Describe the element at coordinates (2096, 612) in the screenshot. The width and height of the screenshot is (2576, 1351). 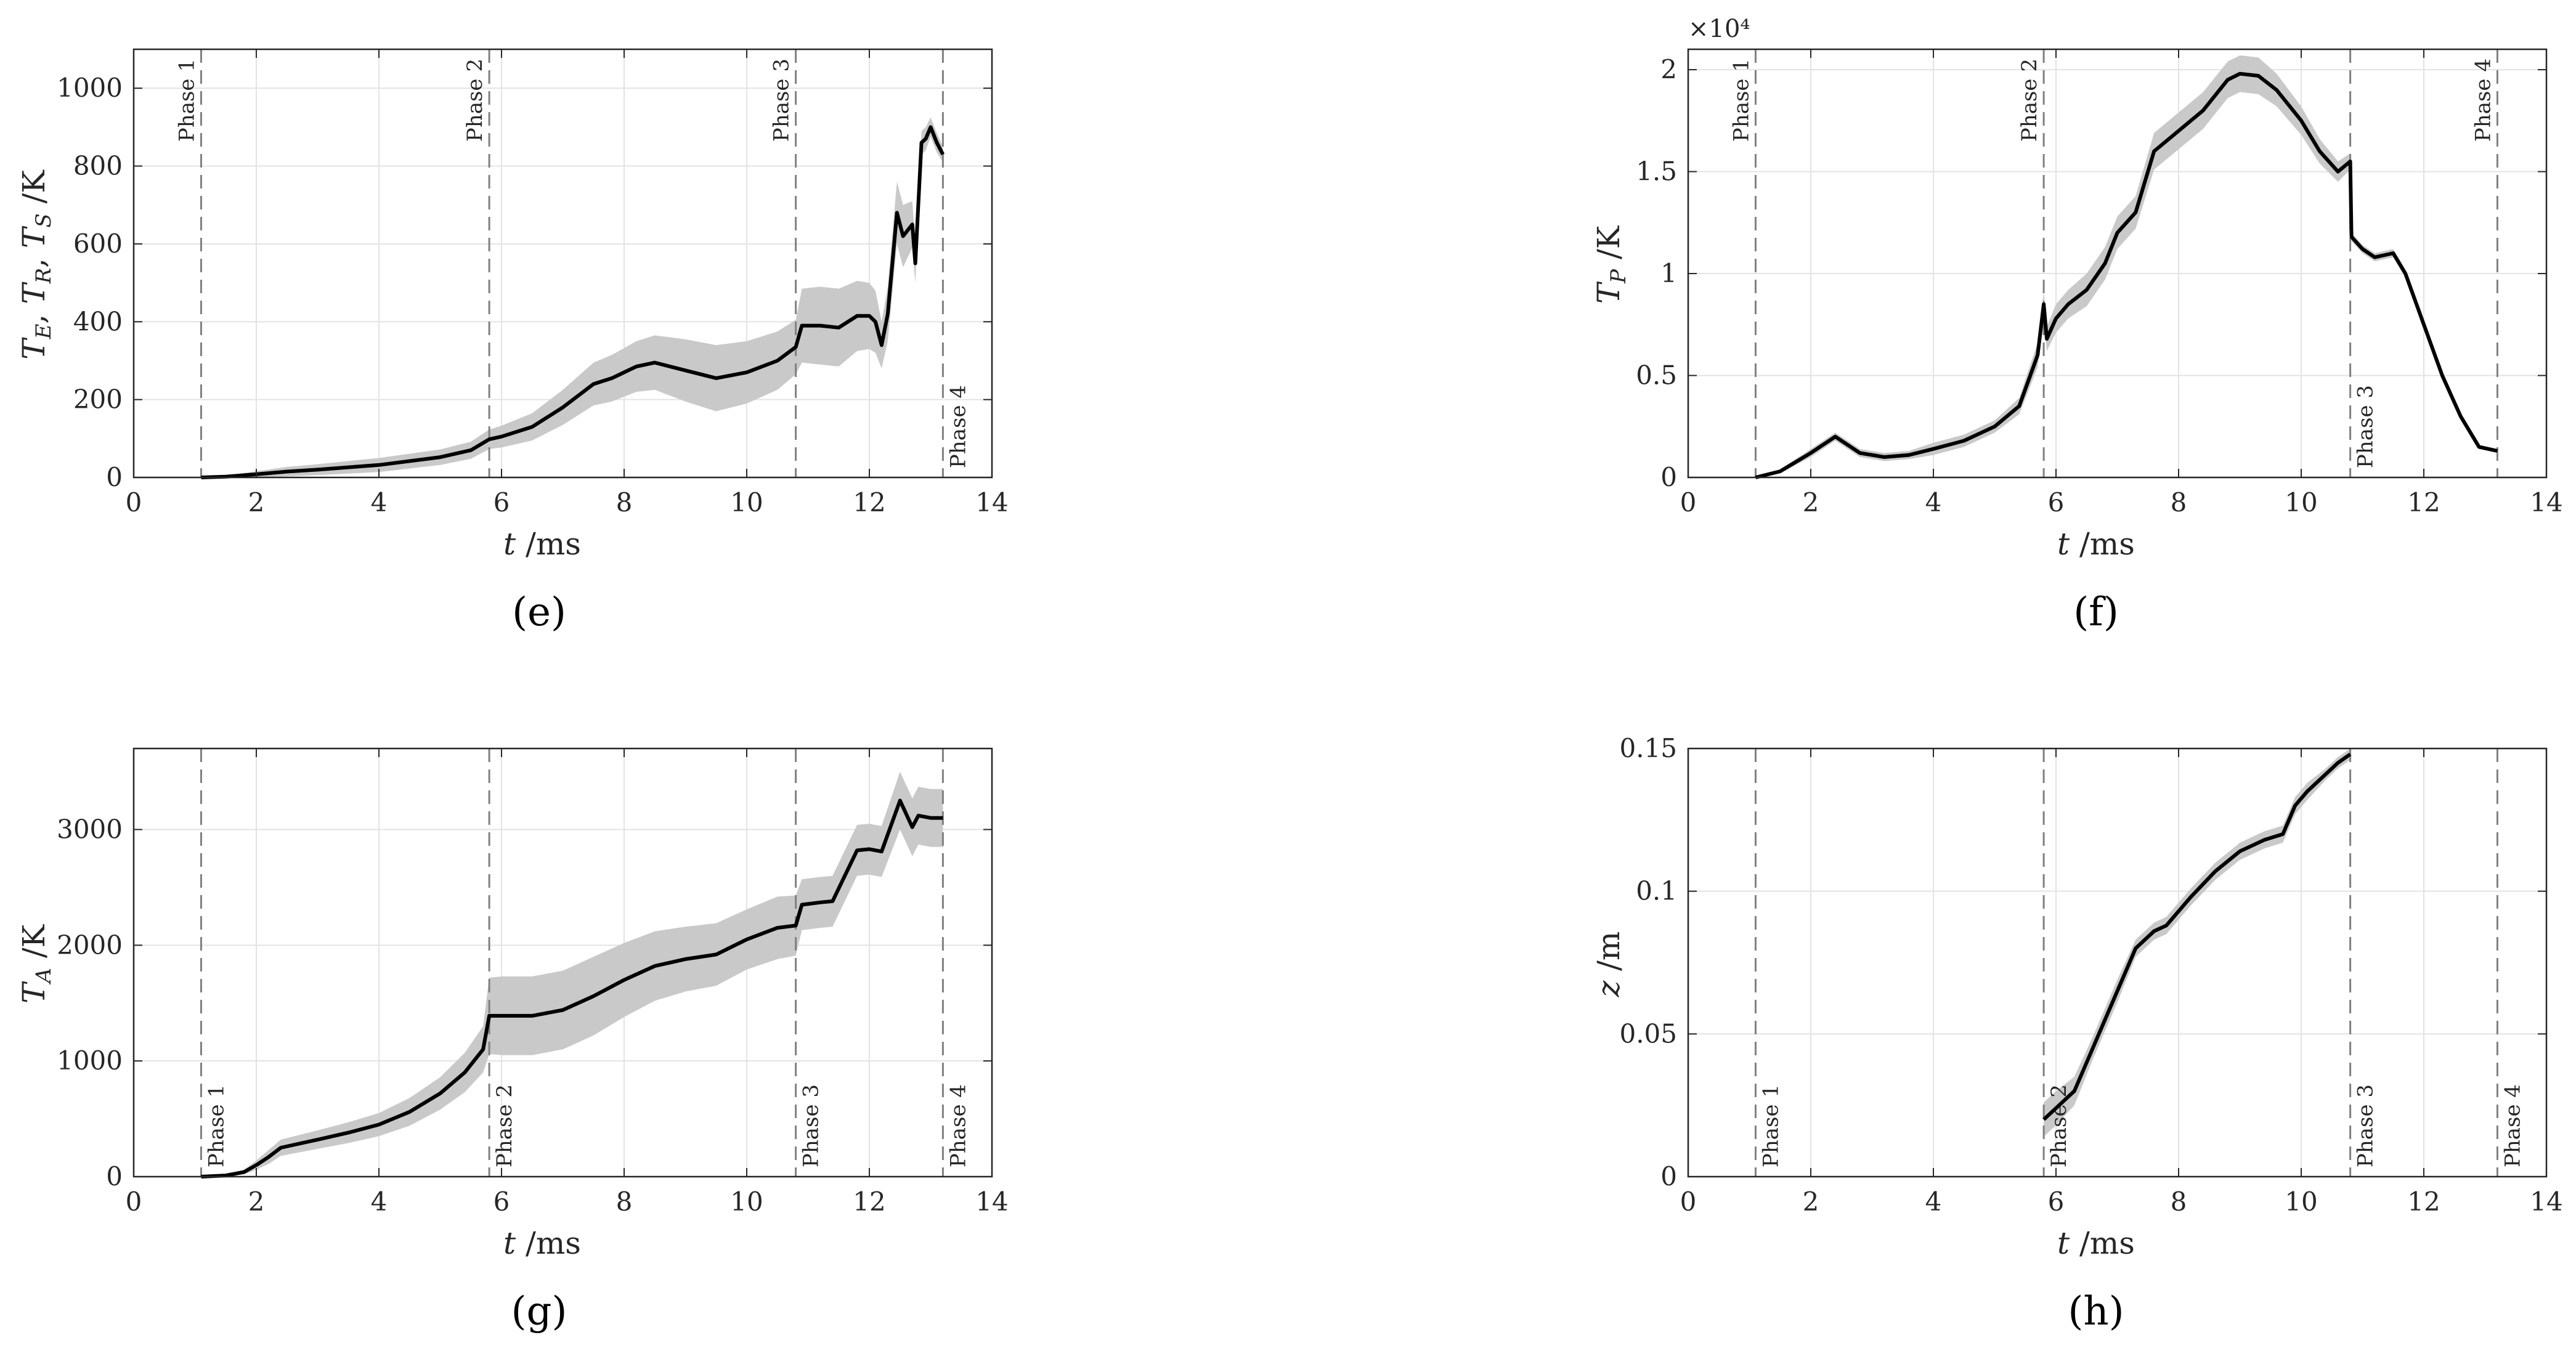
I see `caption: (f)` at that location.